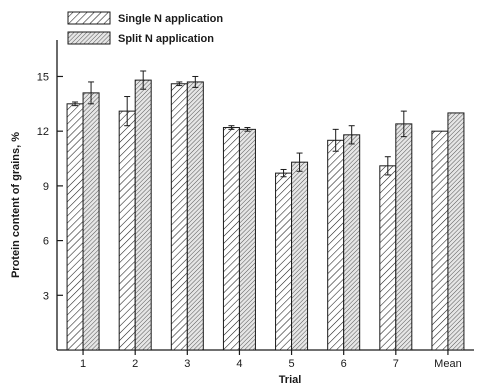 The height and width of the screenshot is (390, 489). What do you see at coordinates (145, 28) in the screenshot?
I see `legend: Single N application Split N application` at bounding box center [145, 28].